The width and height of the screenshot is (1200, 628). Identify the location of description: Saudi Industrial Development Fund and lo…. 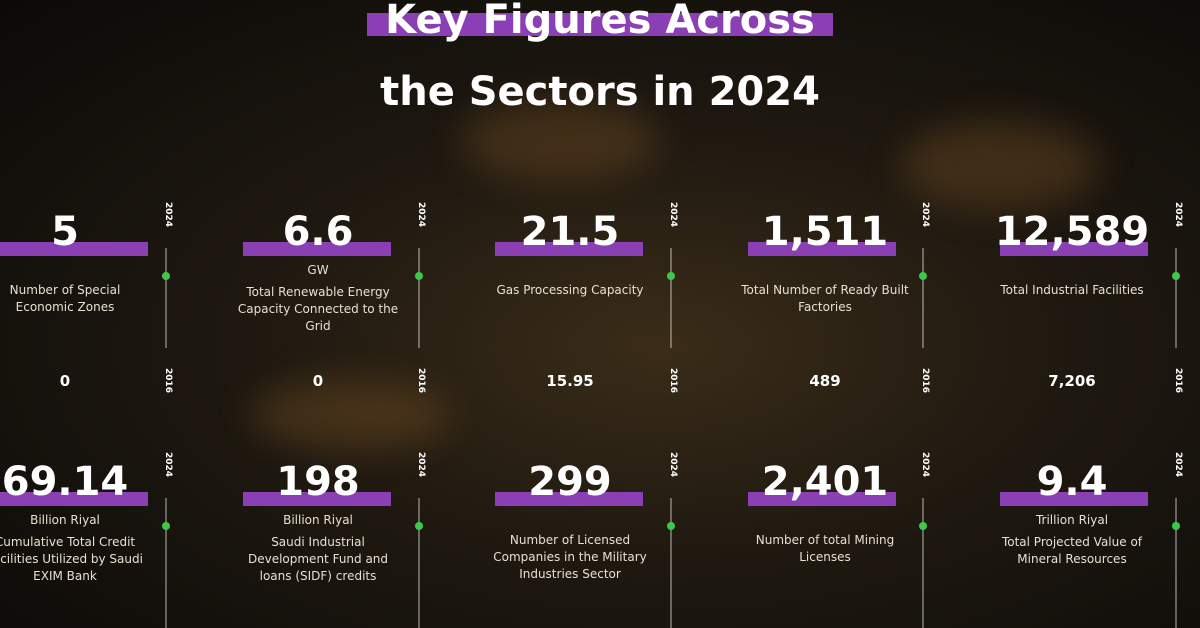
(318, 559).